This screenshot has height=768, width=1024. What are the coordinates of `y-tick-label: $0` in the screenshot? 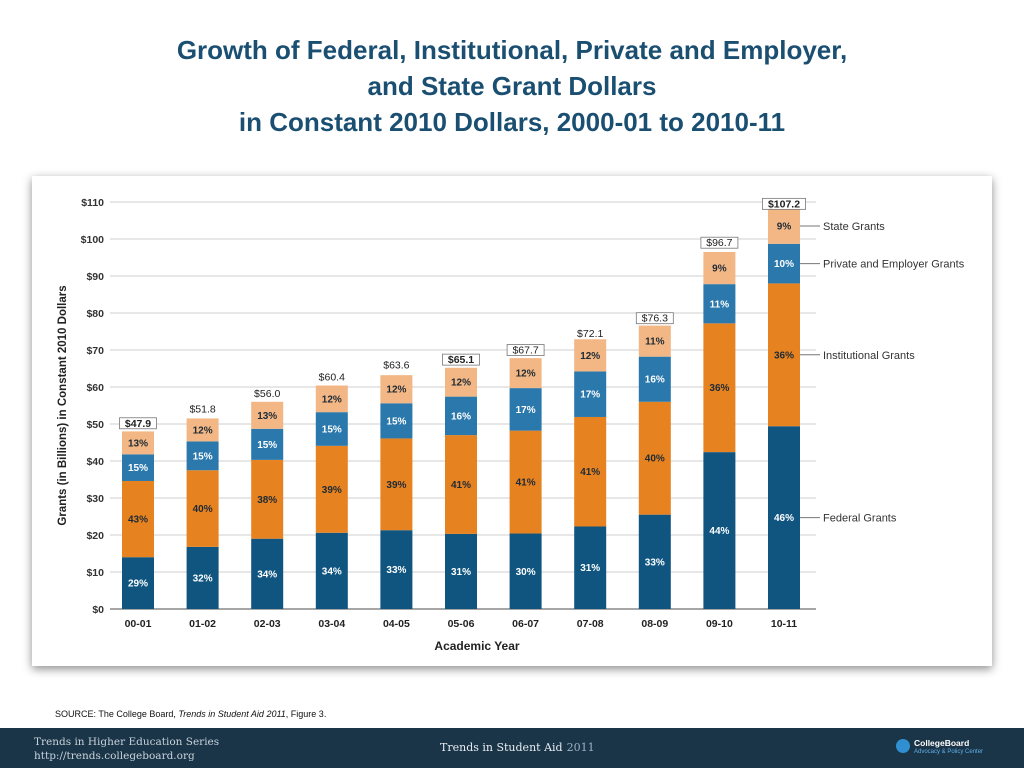 It's located at (98, 610).